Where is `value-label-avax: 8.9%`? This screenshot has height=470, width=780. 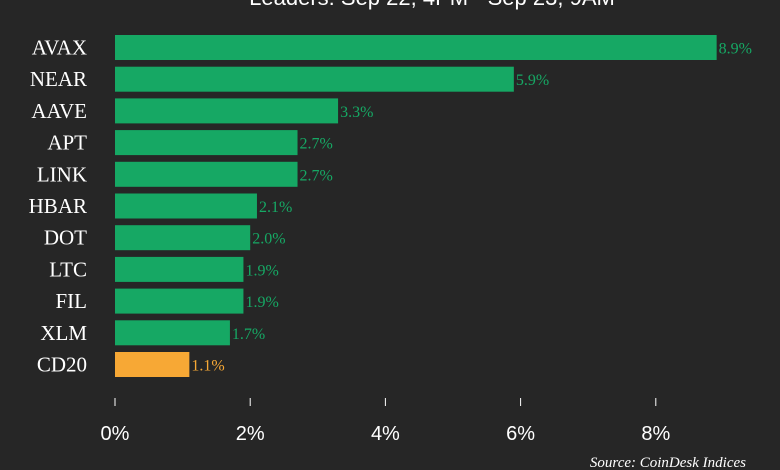 value-label-avax: 8.9% is located at coordinates (735, 49).